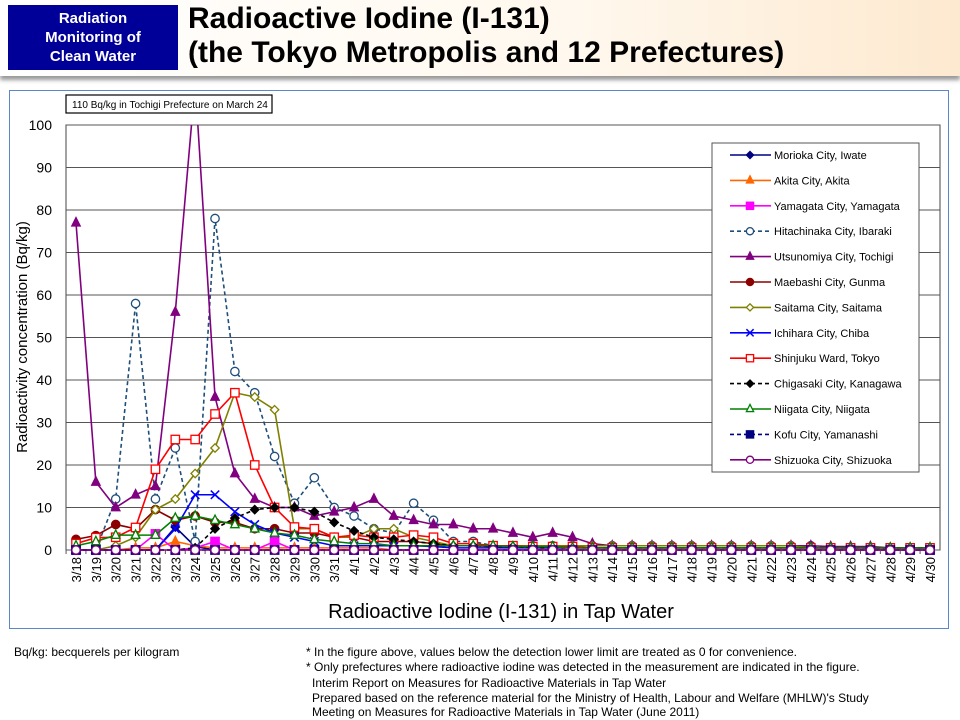  Describe the element at coordinates (503, 550) in the screenshot. I see `series-shizuoka-city-shizuoka` at that location.